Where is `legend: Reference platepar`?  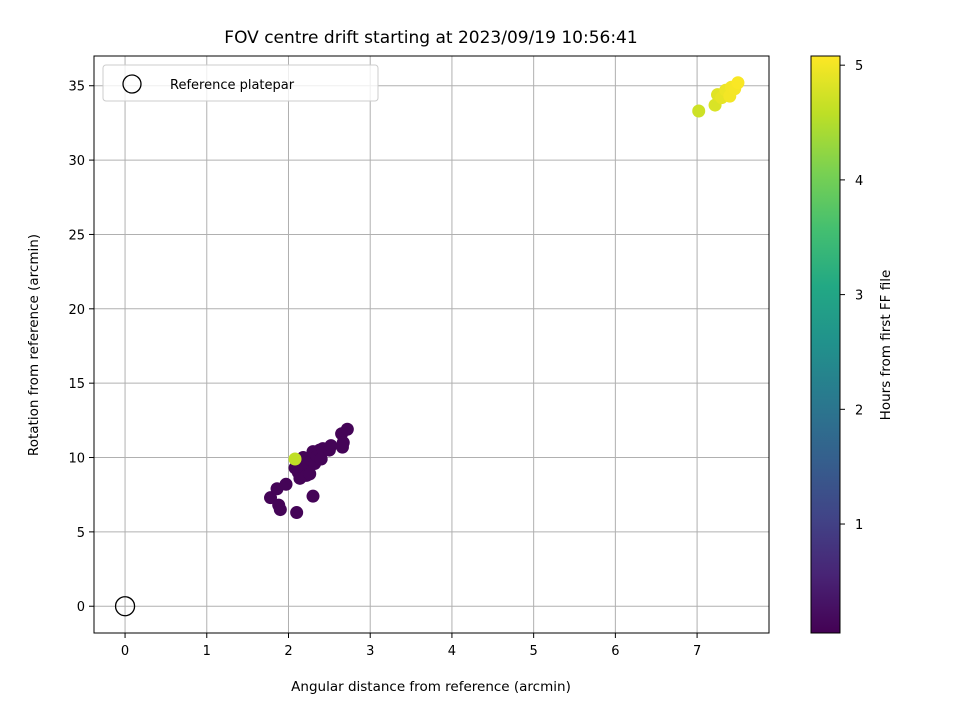 legend: Reference platepar is located at coordinates (240, 83).